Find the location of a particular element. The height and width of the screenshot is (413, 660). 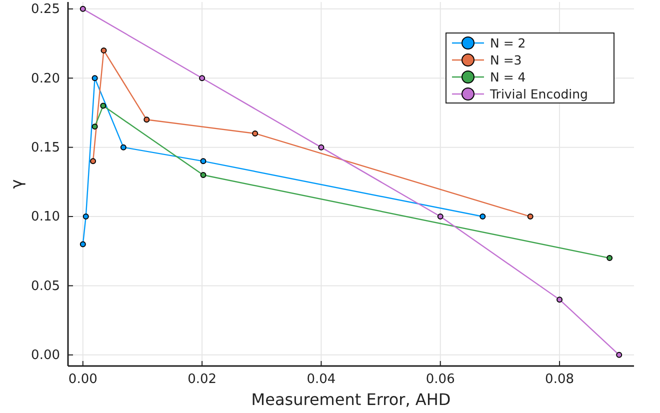

y-tick-label: 0.20 is located at coordinates (45, 78).